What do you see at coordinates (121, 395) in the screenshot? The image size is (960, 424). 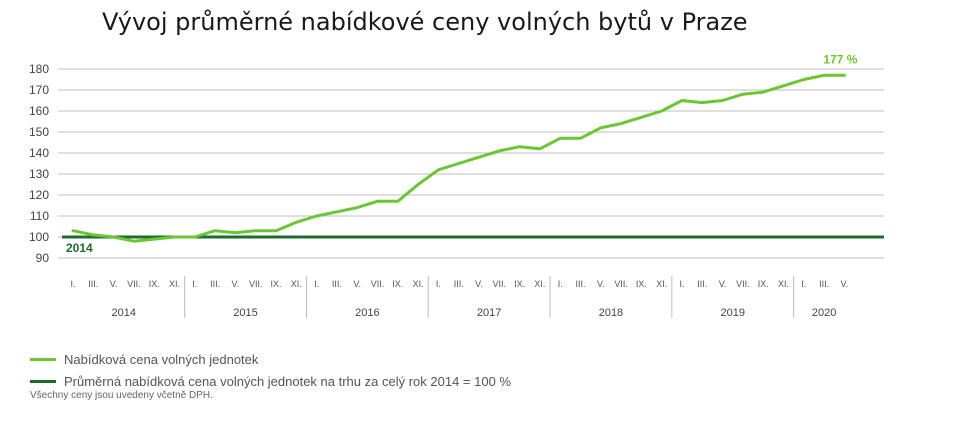 I see `footnote: Všechny ceny jsou uvedeny včetně DPH.` at bounding box center [121, 395].